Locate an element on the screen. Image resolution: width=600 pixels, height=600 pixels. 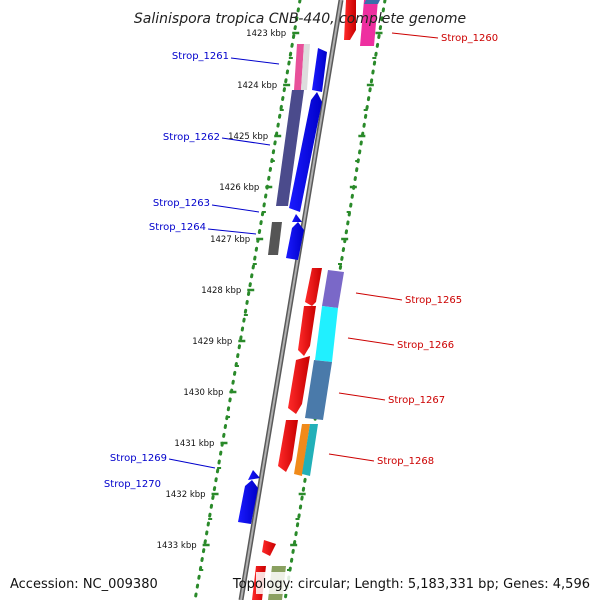
gene-label: Strop_1260 is located at coordinates (469, 38).